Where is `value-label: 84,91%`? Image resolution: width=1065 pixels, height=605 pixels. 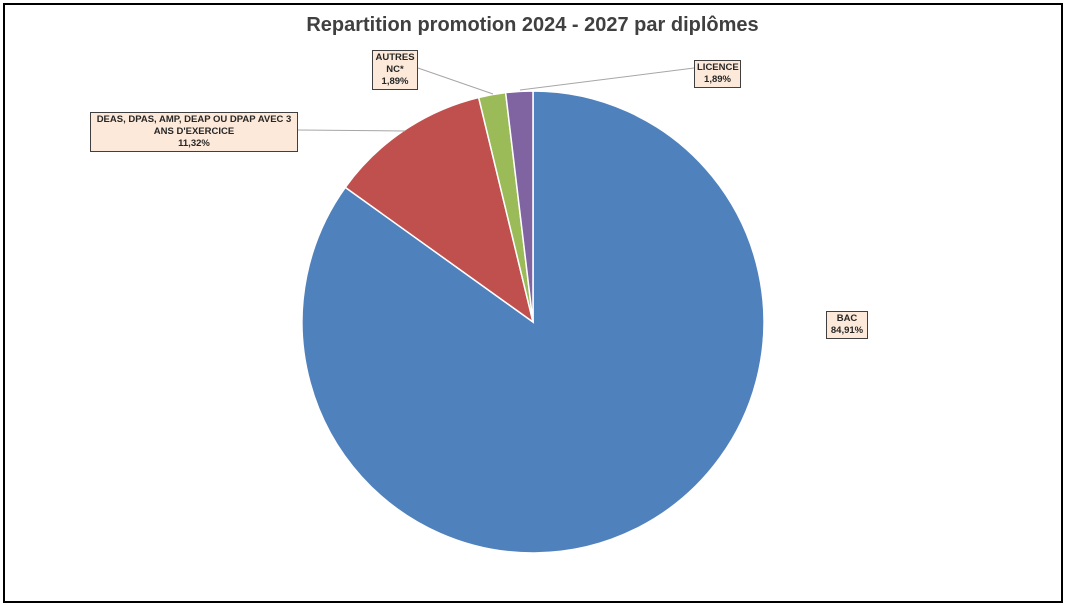
value-label: 84,91% is located at coordinates (847, 330).